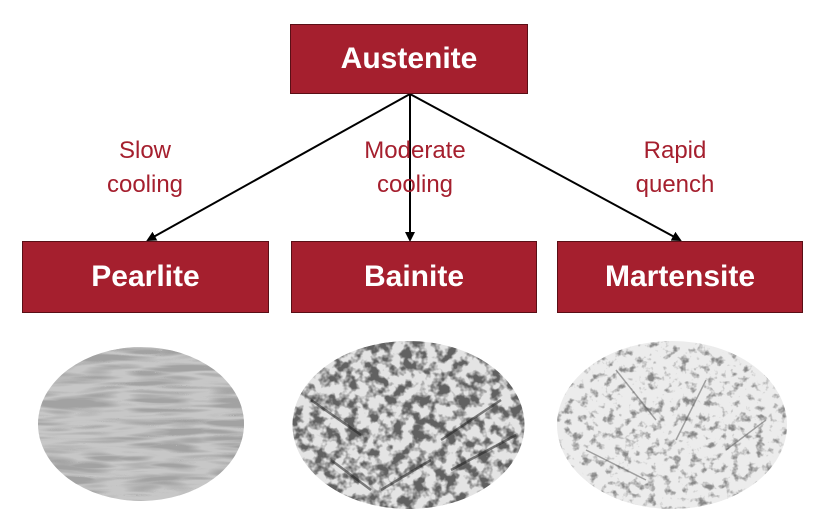 The image size is (836, 529). I want to click on bainite-micrograph, so click(408, 425).